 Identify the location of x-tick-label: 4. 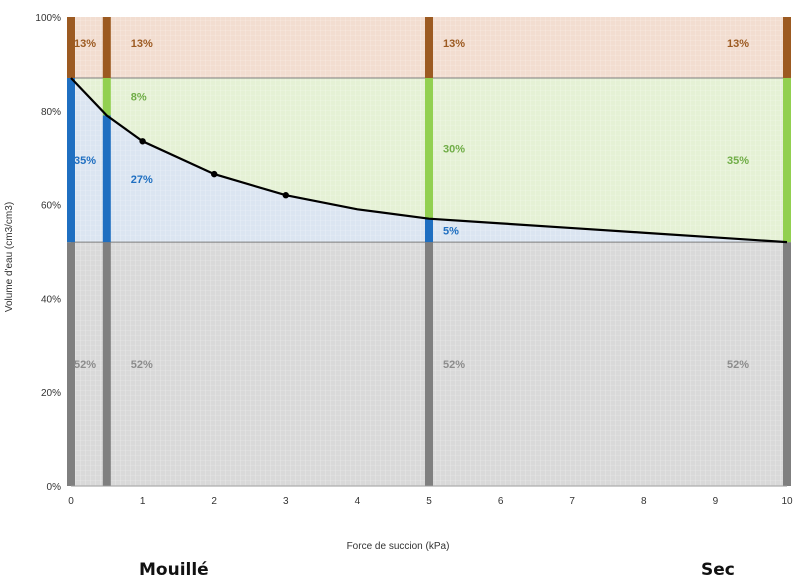
(358, 501).